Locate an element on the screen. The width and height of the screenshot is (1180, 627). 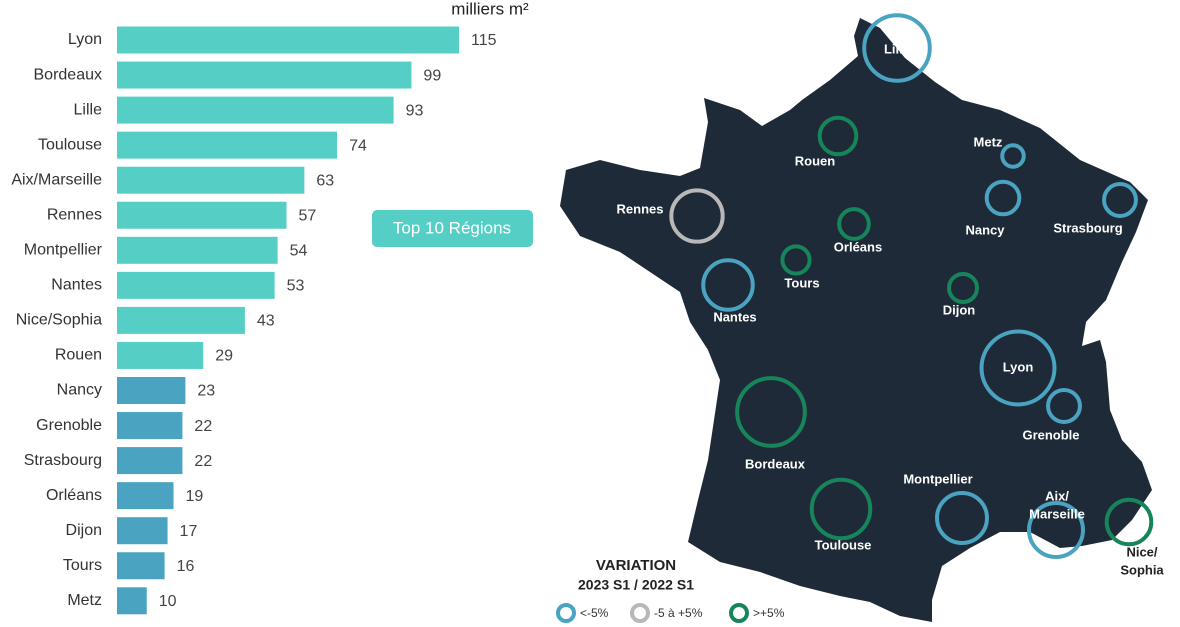
city-label: Lyon is located at coordinates (1018, 366).